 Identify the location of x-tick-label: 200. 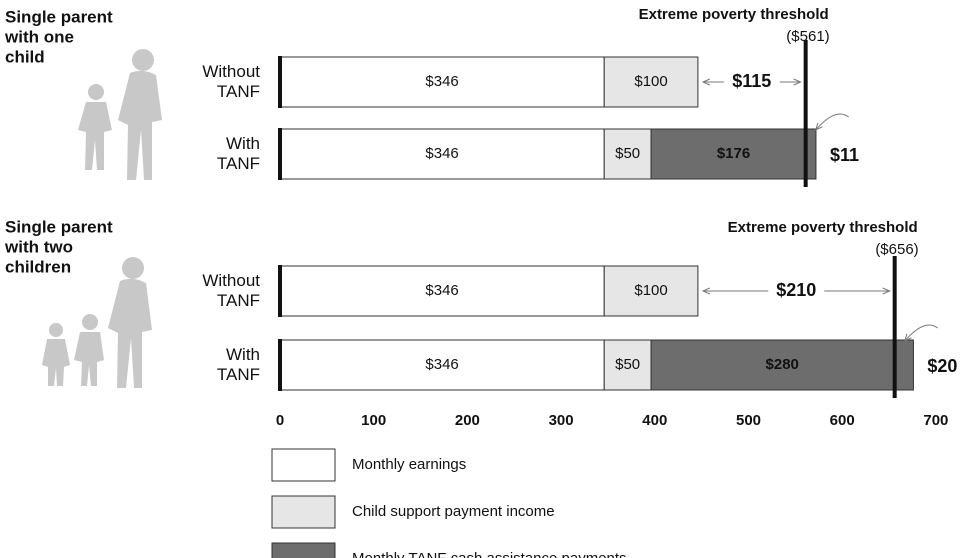
(467, 420).